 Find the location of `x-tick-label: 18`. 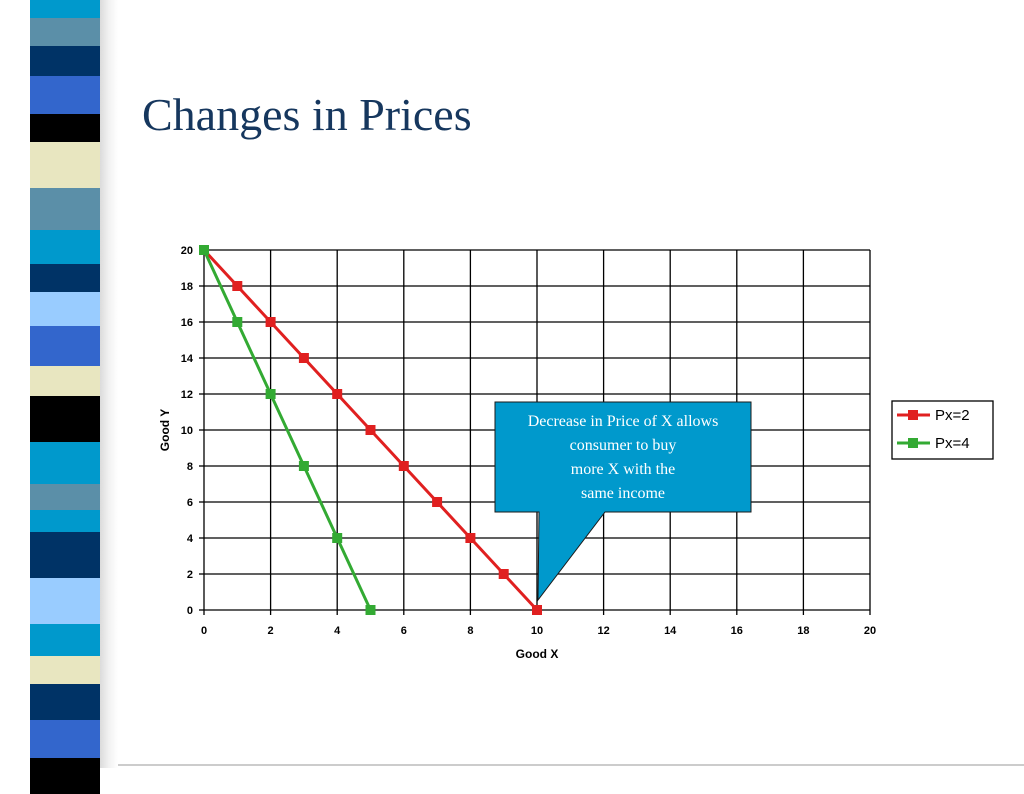

x-tick-label: 18 is located at coordinates (803, 631).